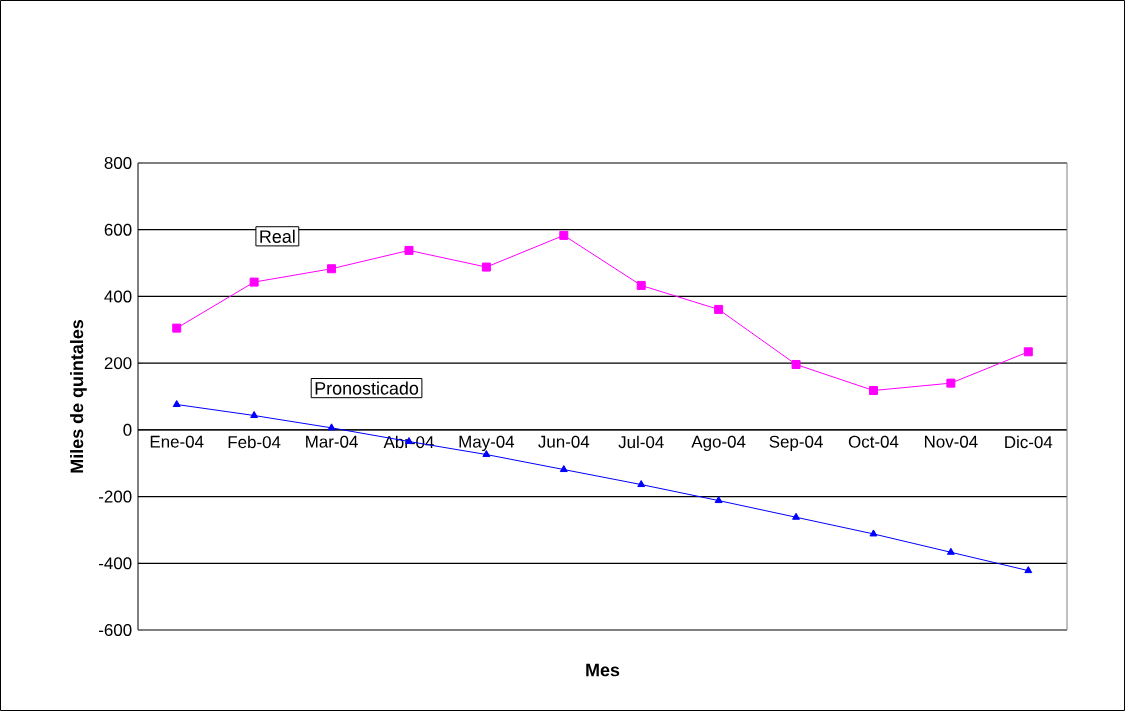 The height and width of the screenshot is (711, 1125). Describe the element at coordinates (118, 229) in the screenshot. I see `y-tick-label: 600` at that location.